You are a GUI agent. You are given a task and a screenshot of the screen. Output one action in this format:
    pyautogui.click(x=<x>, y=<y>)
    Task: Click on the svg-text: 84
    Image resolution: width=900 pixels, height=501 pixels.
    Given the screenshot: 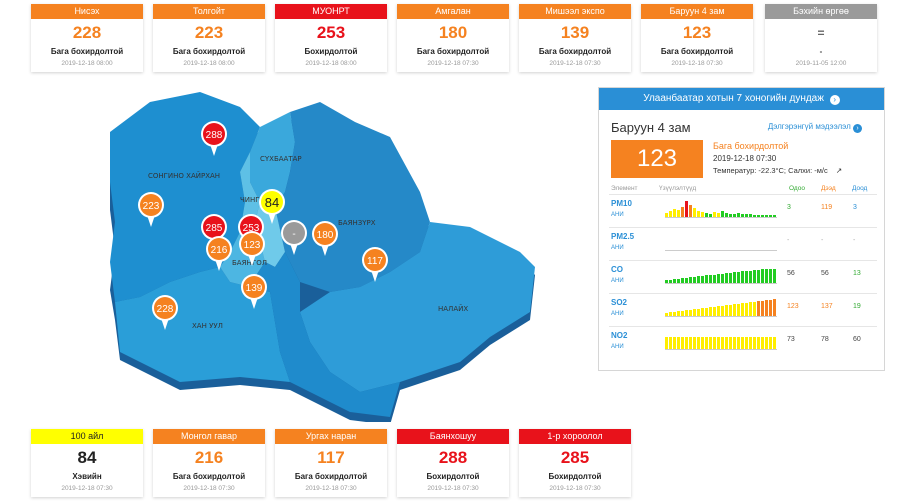 What is the action you would take?
    pyautogui.click(x=272, y=202)
    